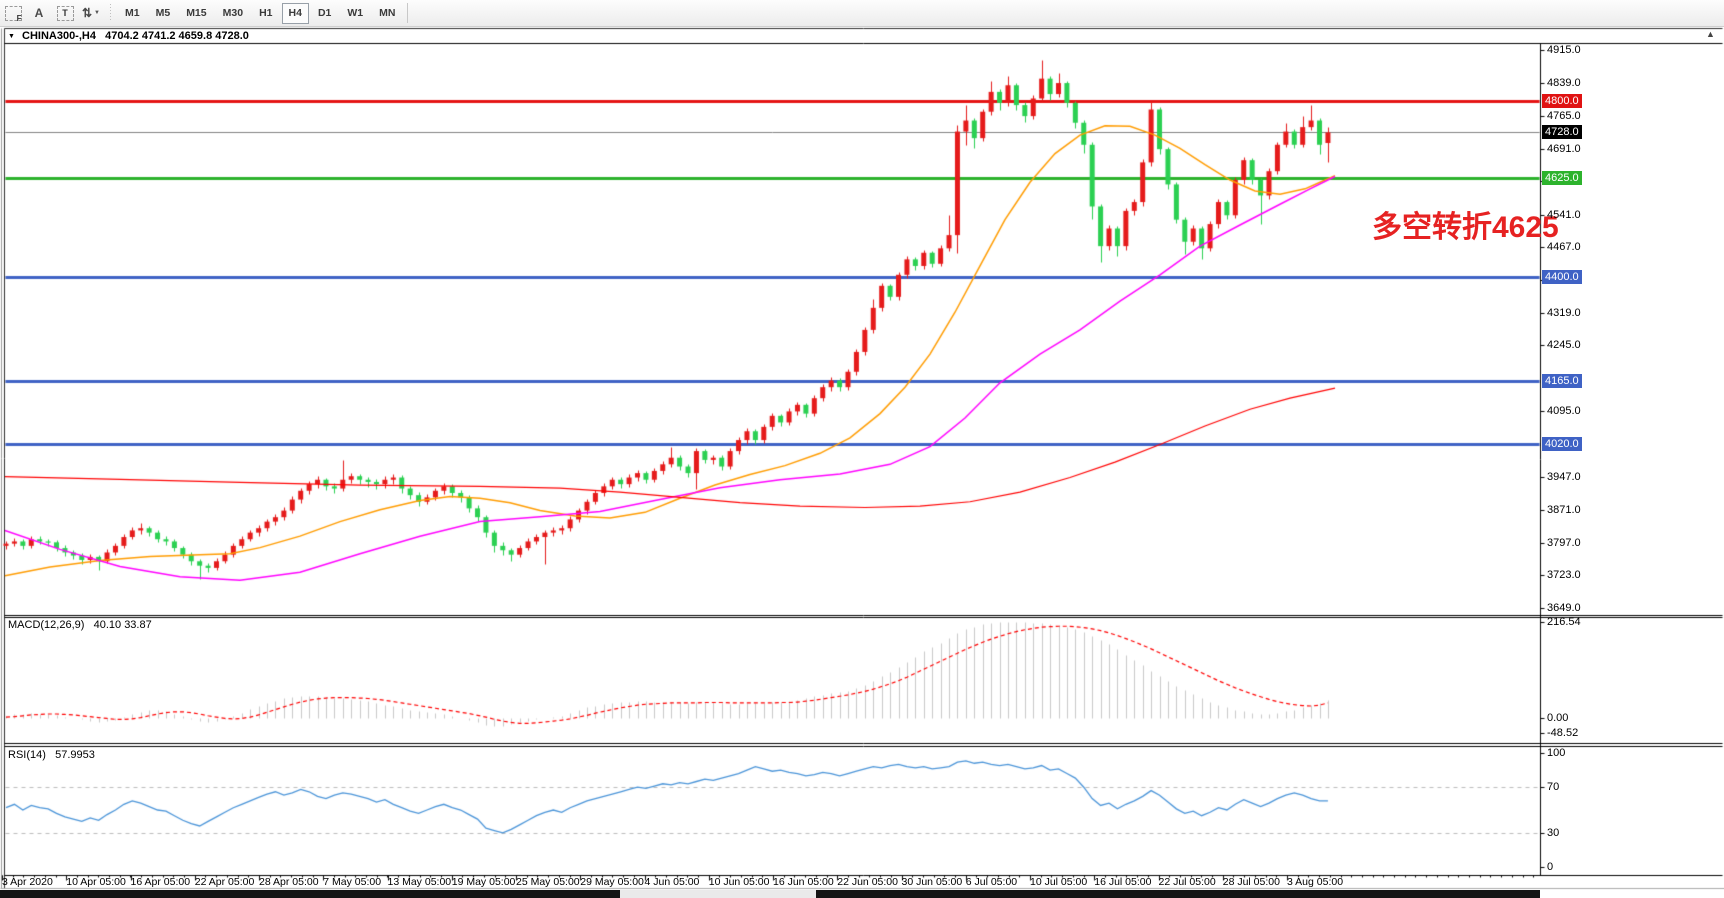 This screenshot has width=1724, height=898. What do you see at coordinates (1562, 132) in the screenshot?
I see `price-axis-badge: 4728.0` at bounding box center [1562, 132].